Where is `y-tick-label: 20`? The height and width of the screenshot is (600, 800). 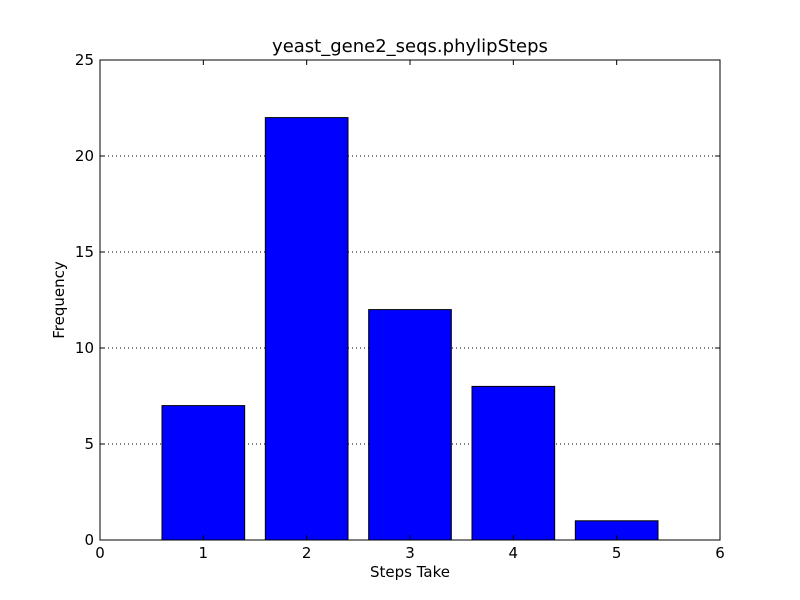 y-tick-label: 20 is located at coordinates (84, 156).